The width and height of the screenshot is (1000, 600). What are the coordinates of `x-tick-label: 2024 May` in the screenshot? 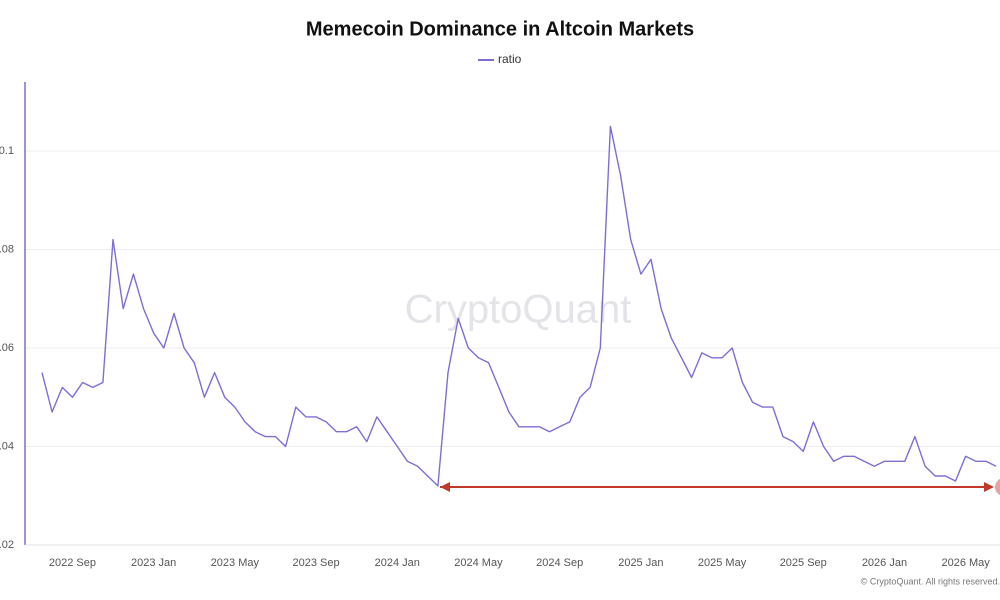 It's located at (478, 563).